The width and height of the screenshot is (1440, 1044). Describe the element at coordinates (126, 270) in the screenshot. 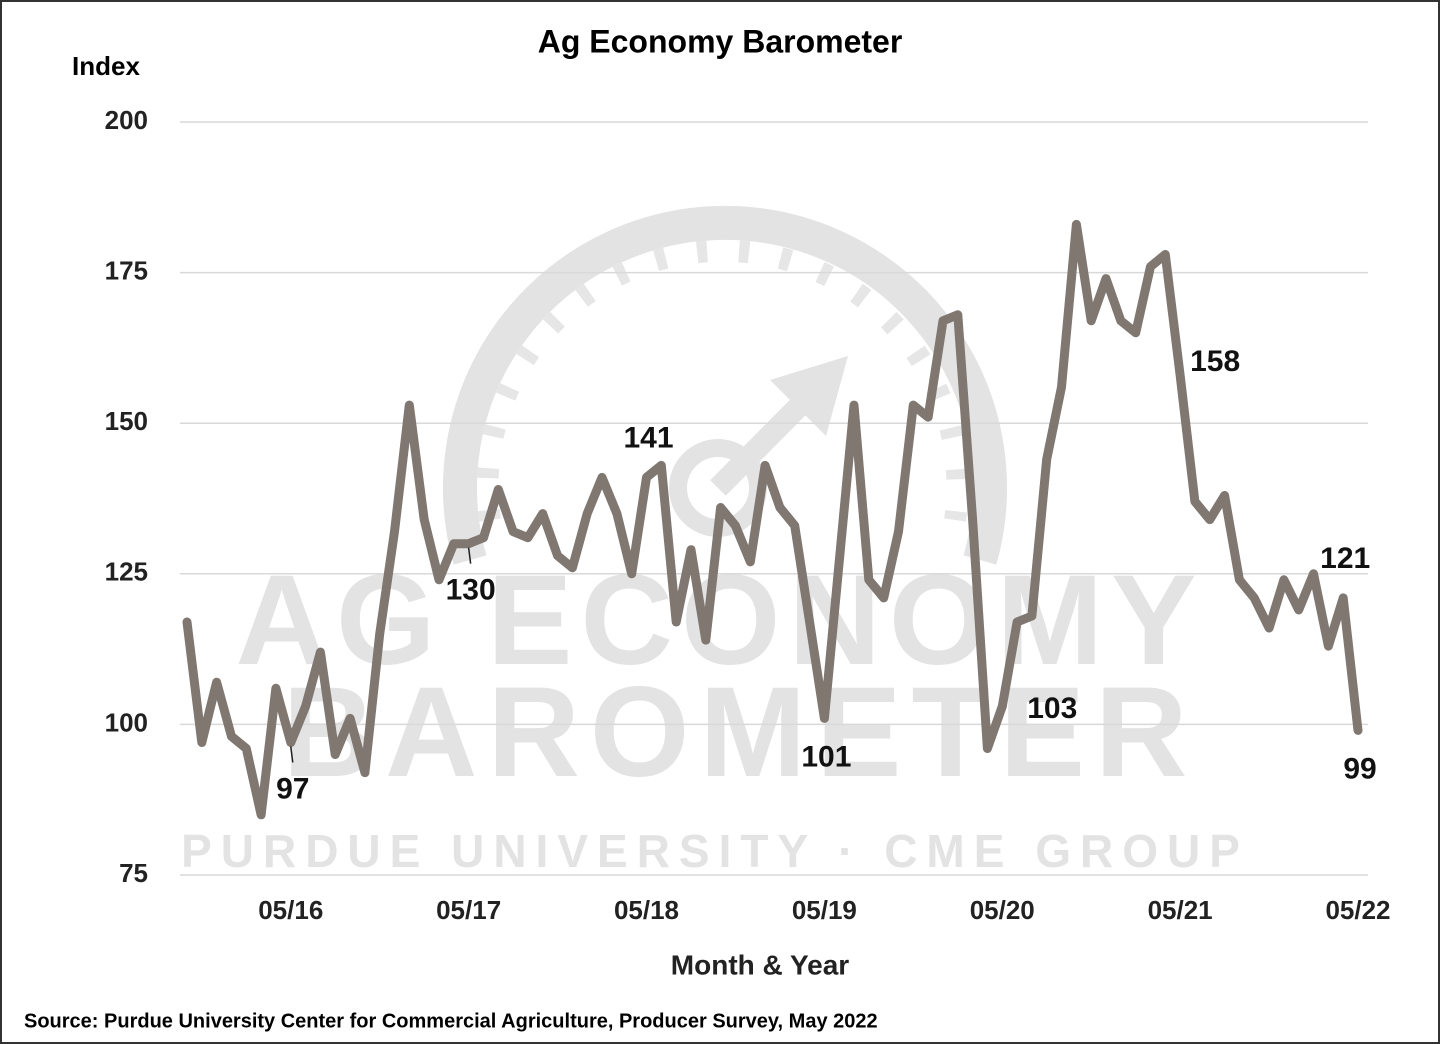

I see `y-tick-label: 175` at that location.